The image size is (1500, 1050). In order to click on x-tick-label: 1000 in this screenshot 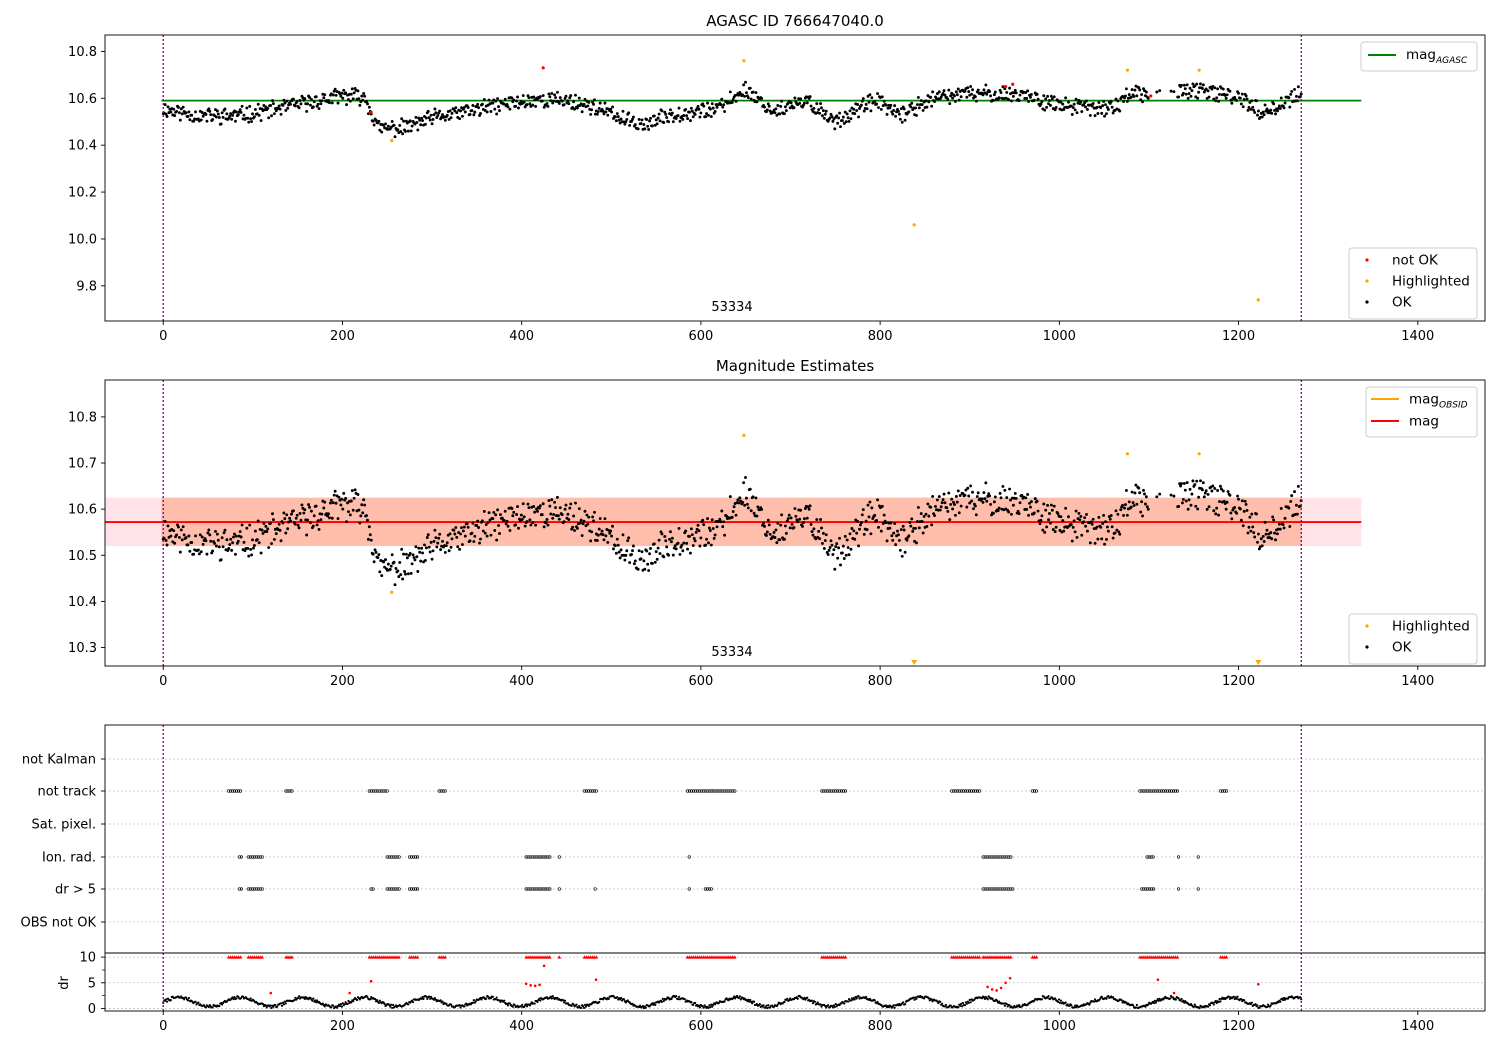, I will do `click(1059, 1026)`.